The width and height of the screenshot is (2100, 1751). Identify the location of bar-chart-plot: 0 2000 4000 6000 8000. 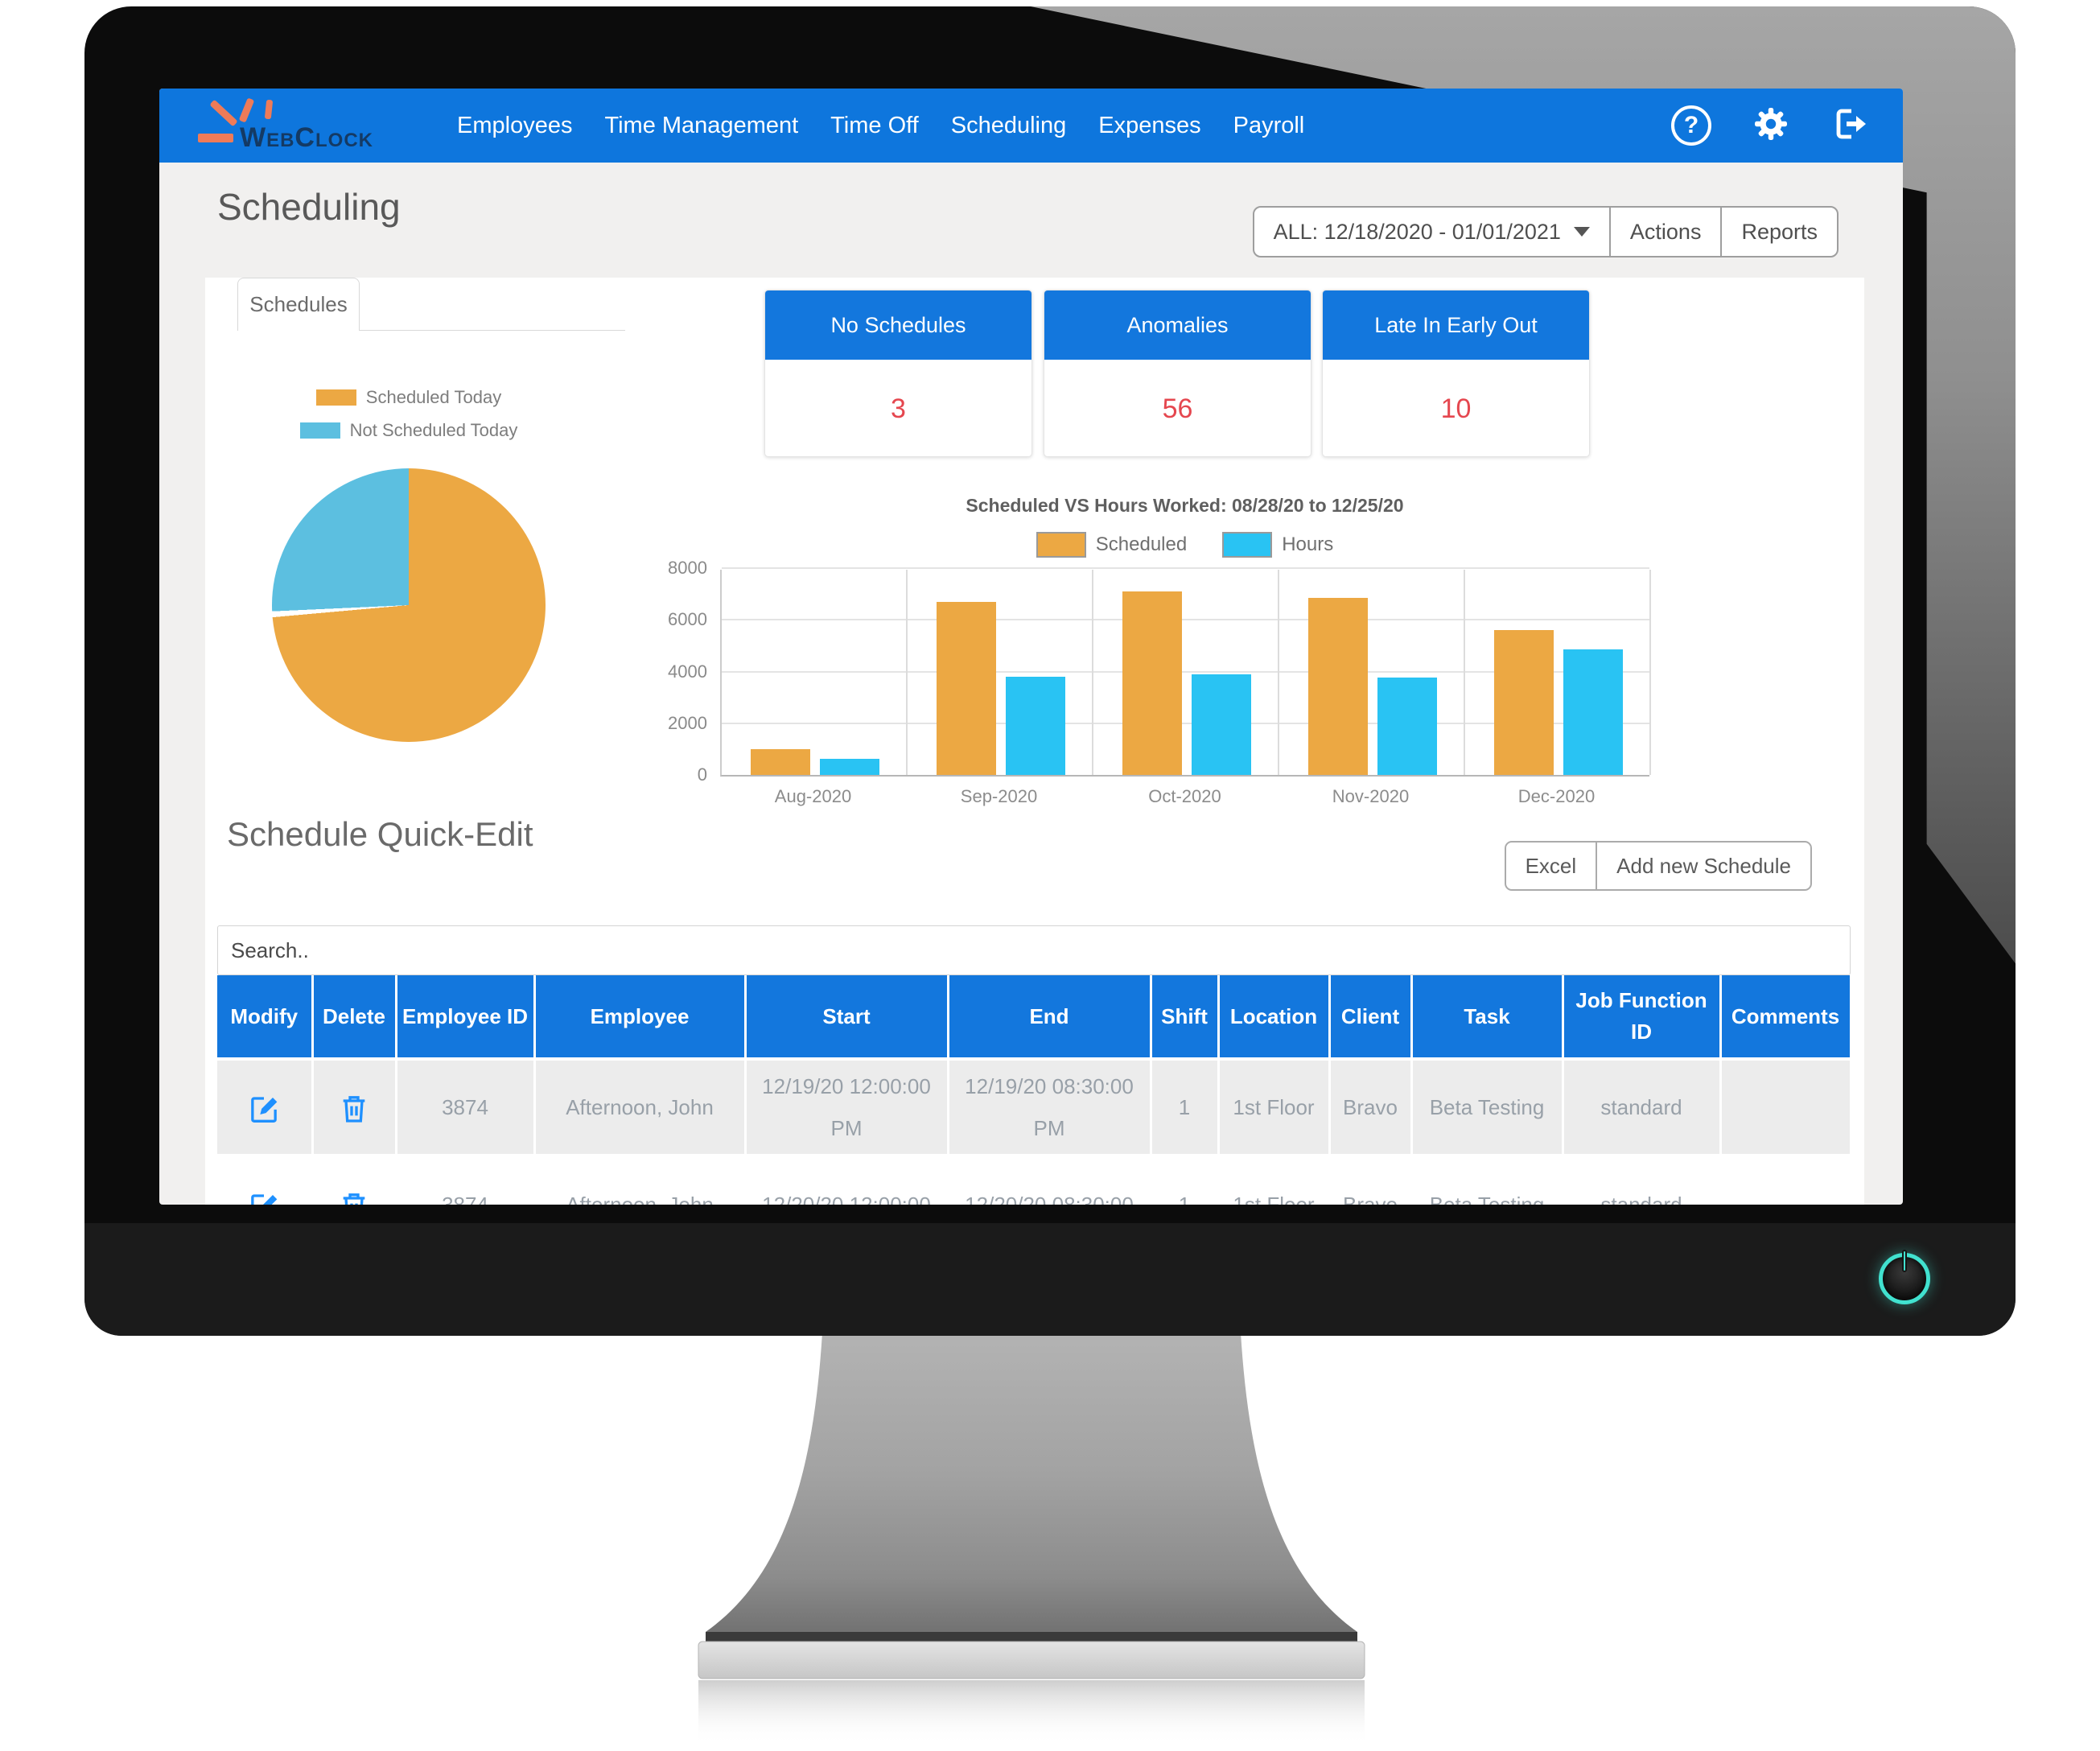
(1159, 671).